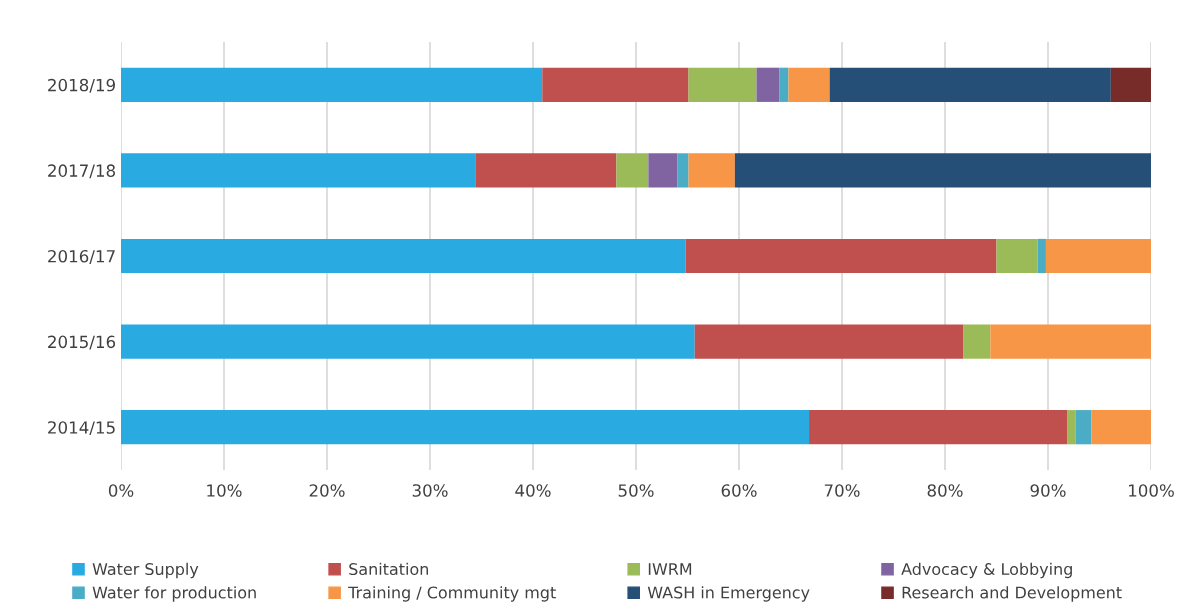 The height and width of the screenshot is (616, 1195). I want to click on x-tick-label: 10%, so click(224, 490).